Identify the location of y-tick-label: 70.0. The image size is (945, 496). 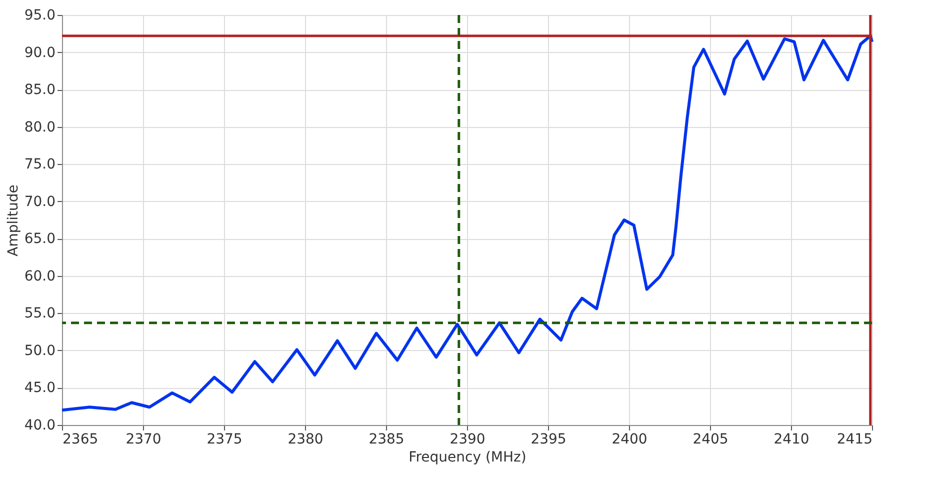
(40, 202).